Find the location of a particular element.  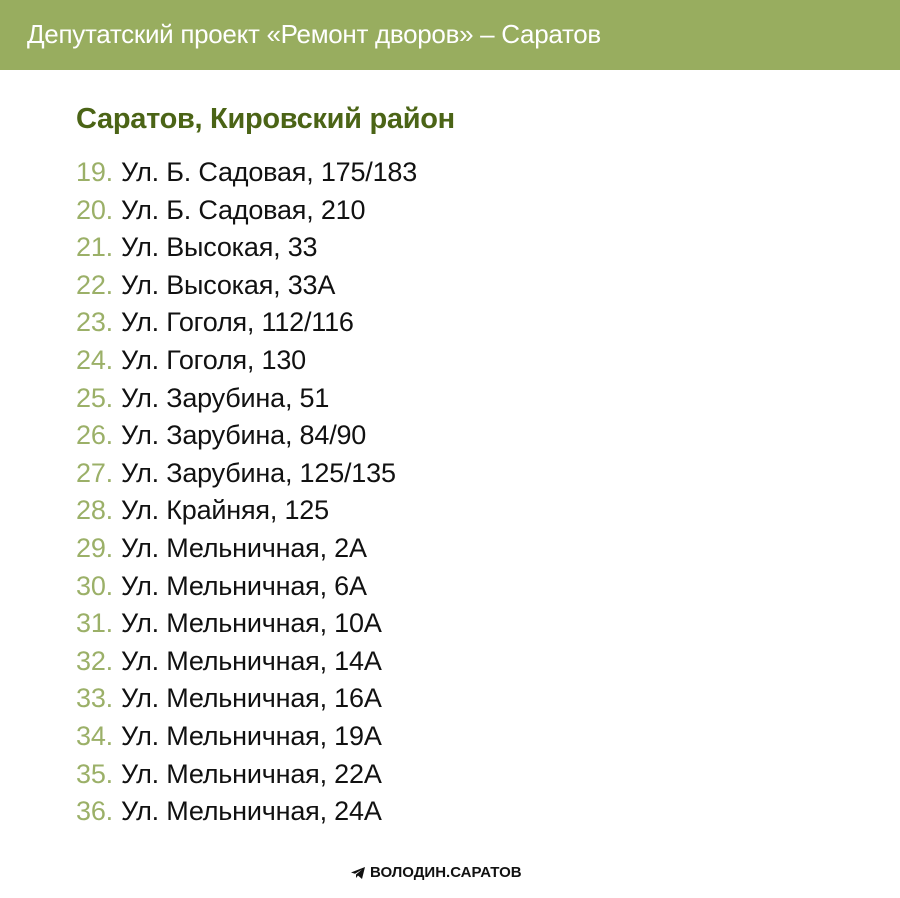

telegram-icon is located at coordinates (358, 872).